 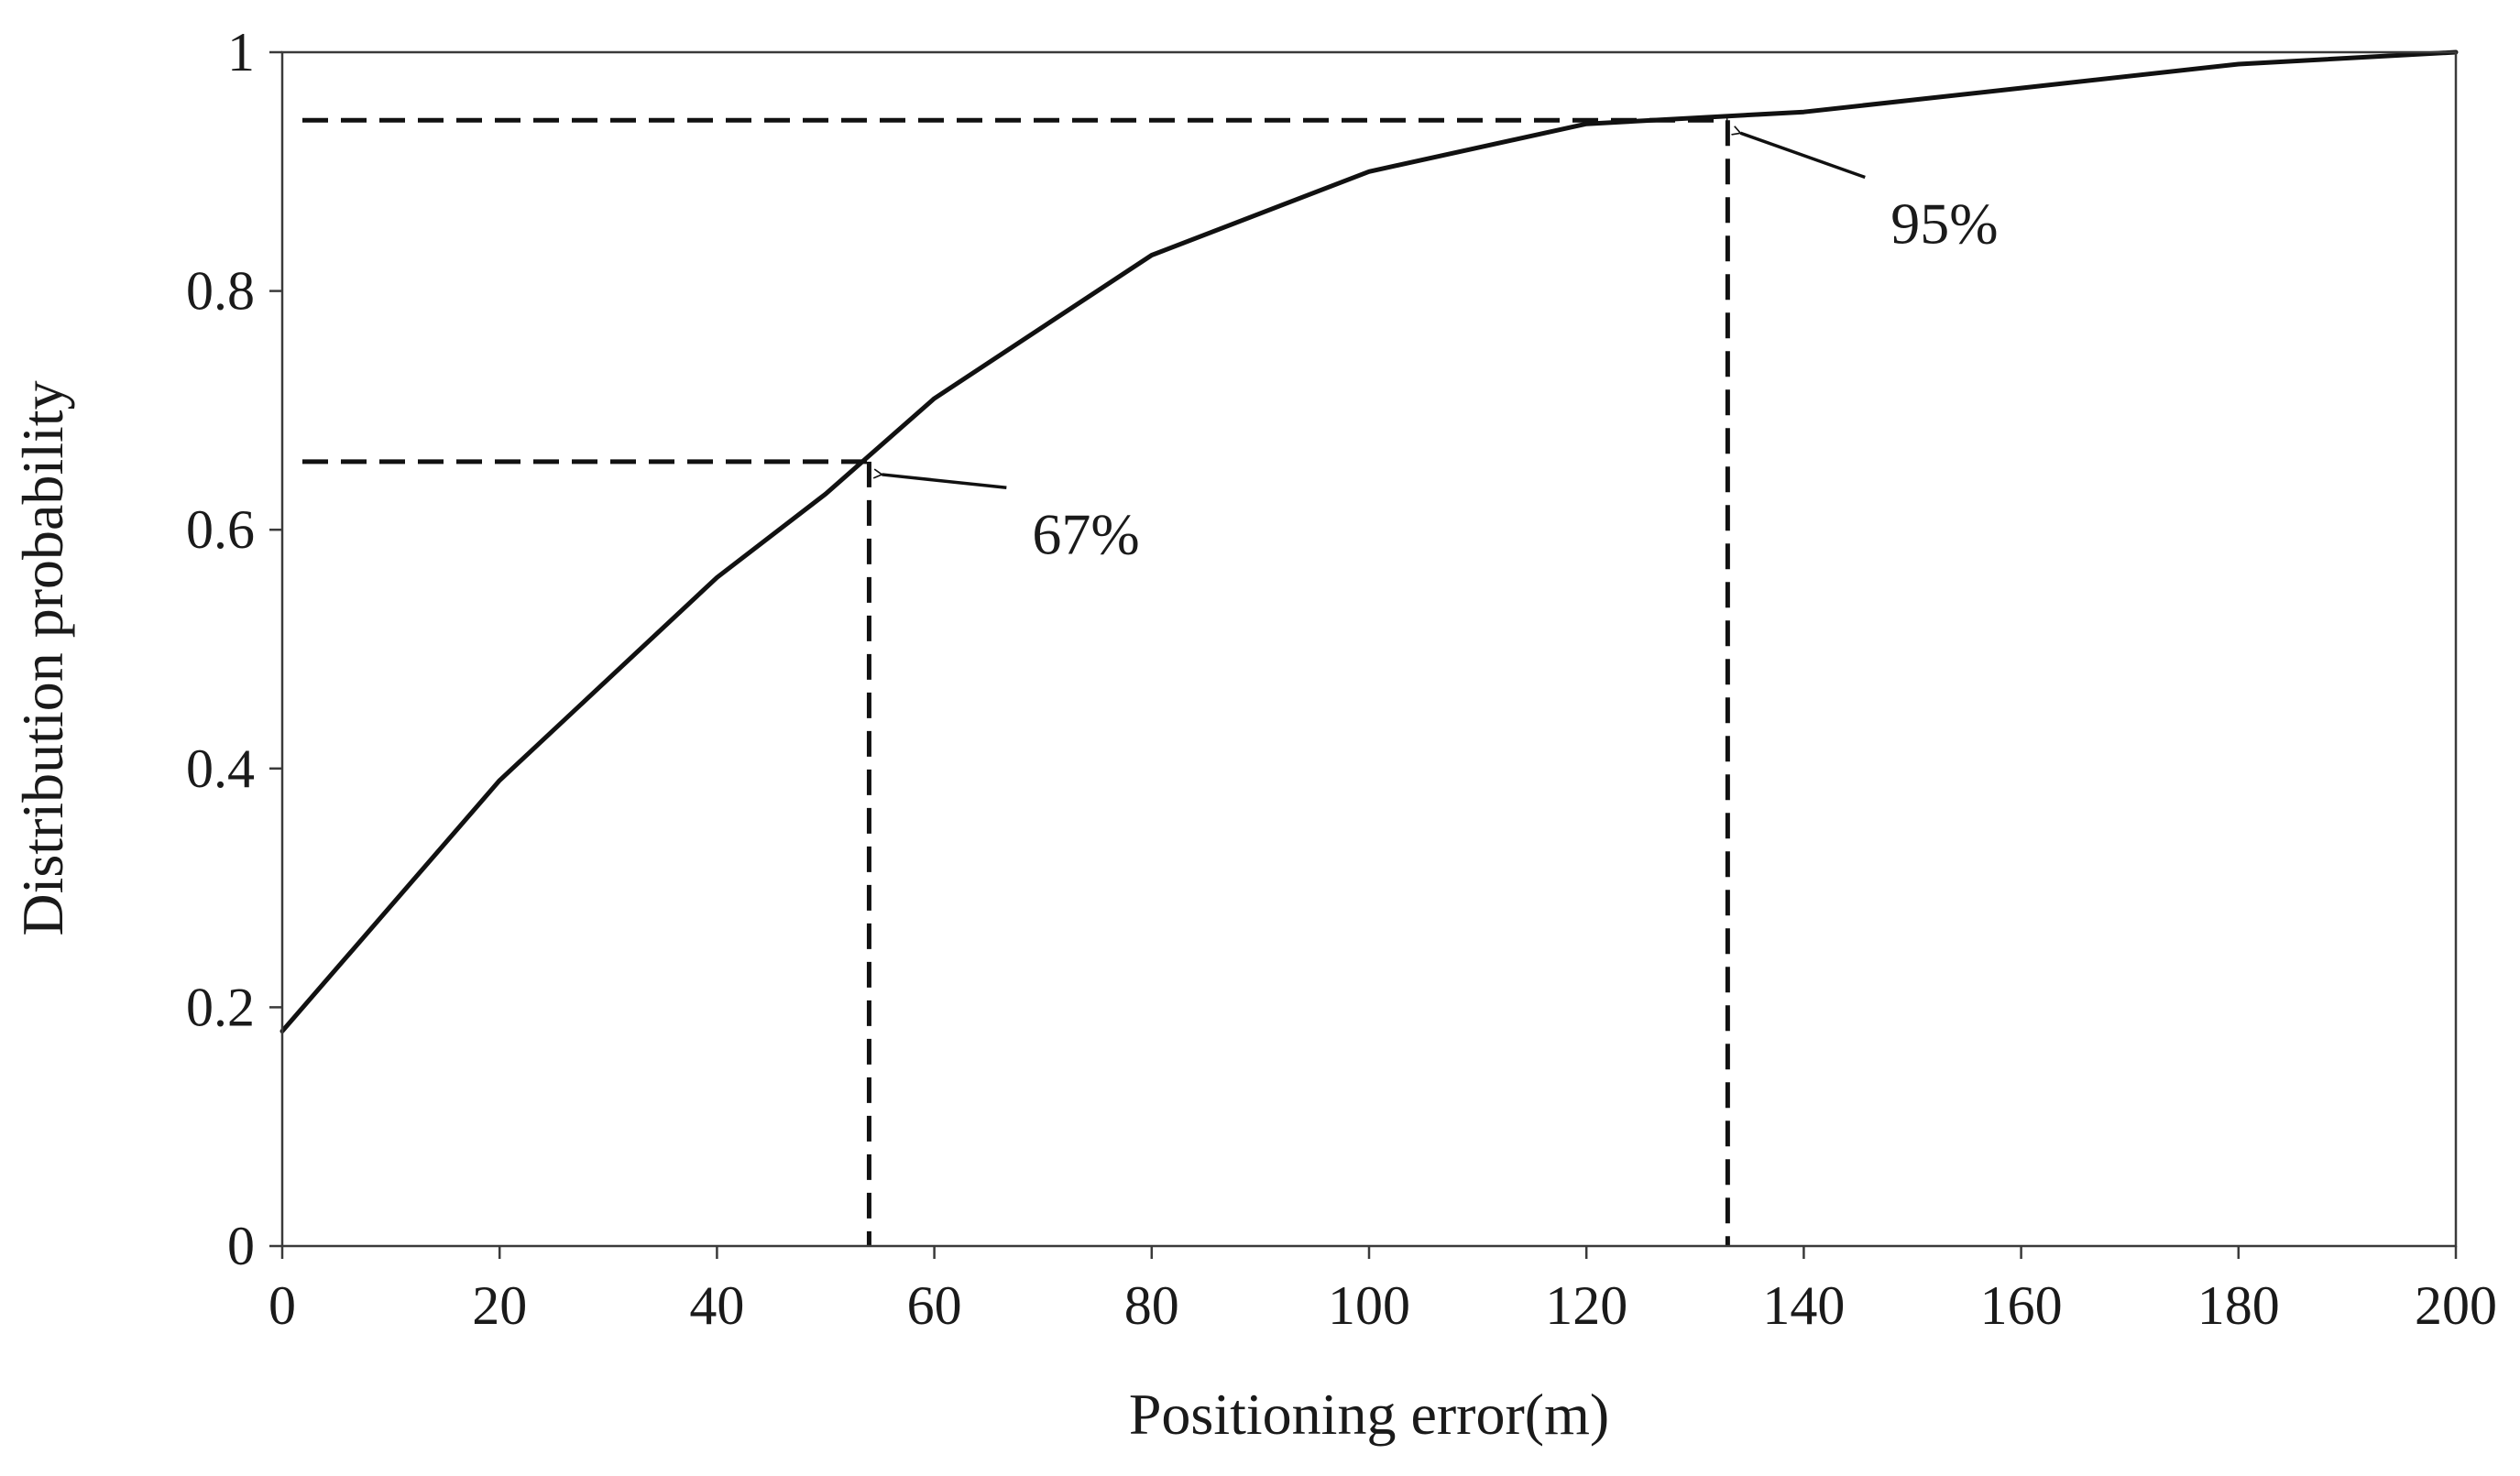 I want to click on annotation-label: 67%, so click(x=1085, y=534).